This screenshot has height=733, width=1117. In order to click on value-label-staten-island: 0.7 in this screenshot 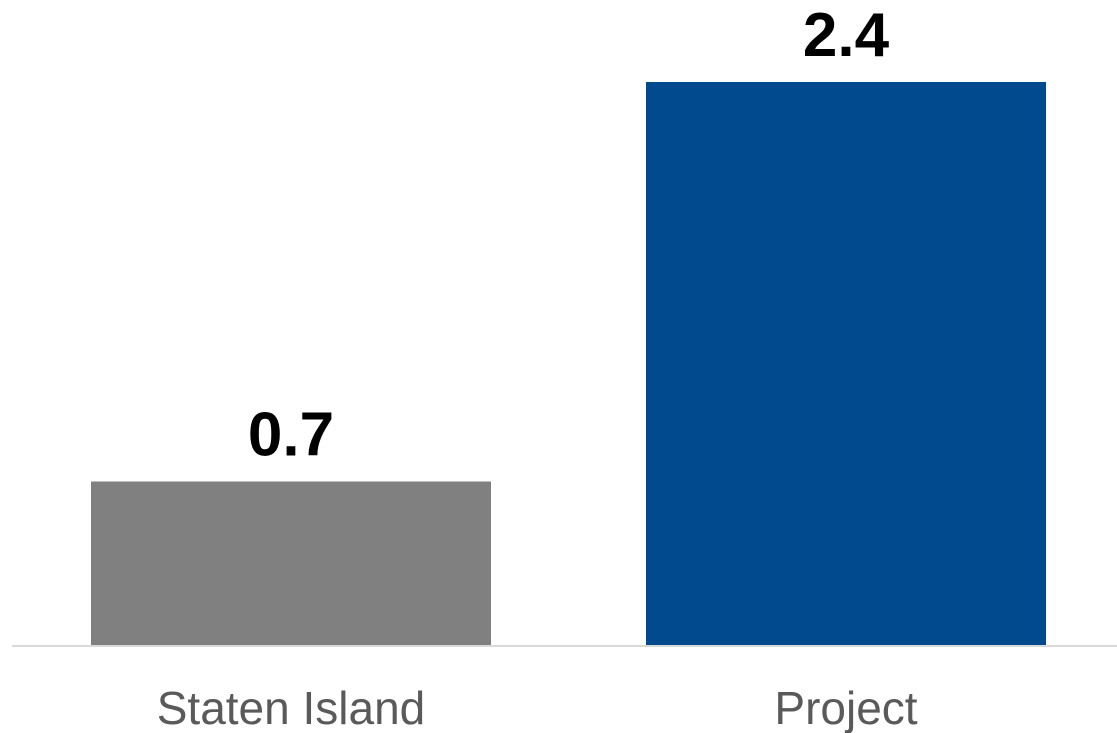, I will do `click(291, 435)`.